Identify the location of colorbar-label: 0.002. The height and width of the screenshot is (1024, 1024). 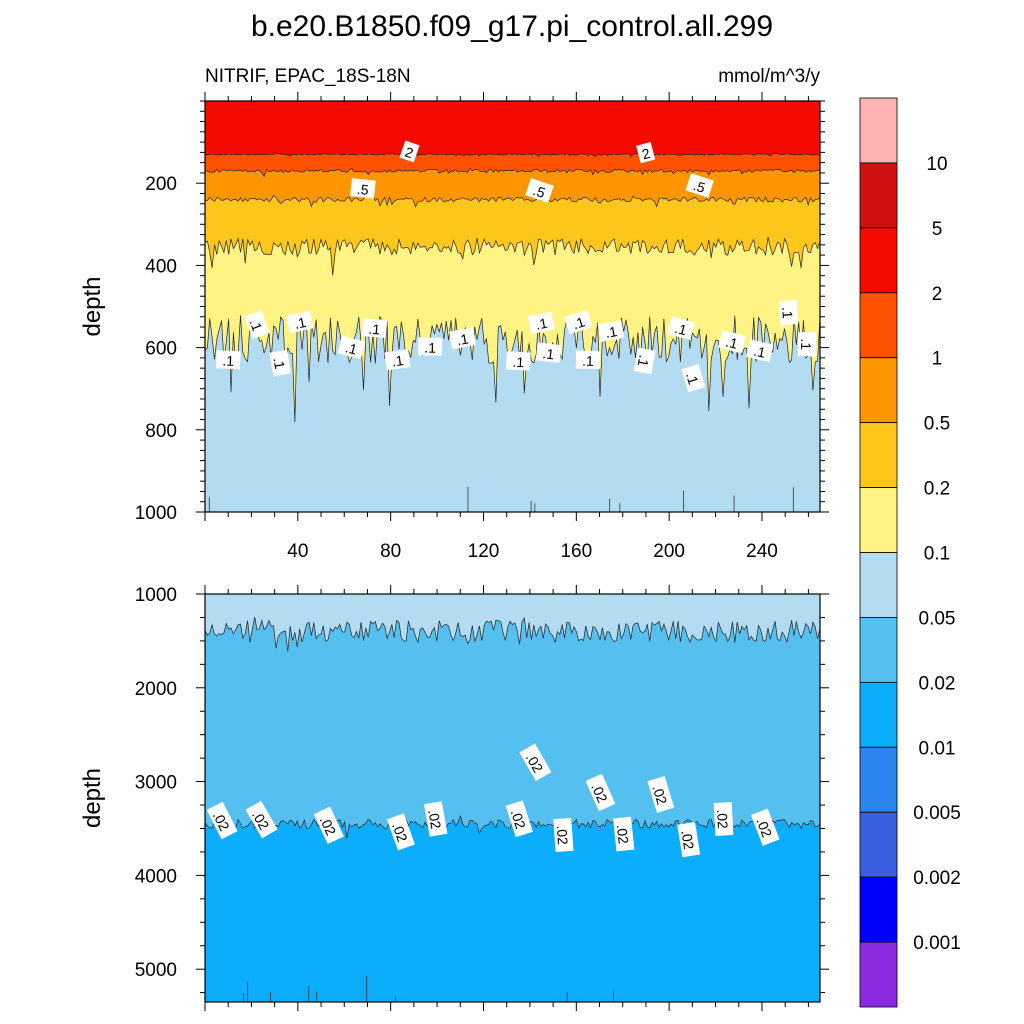
(937, 878).